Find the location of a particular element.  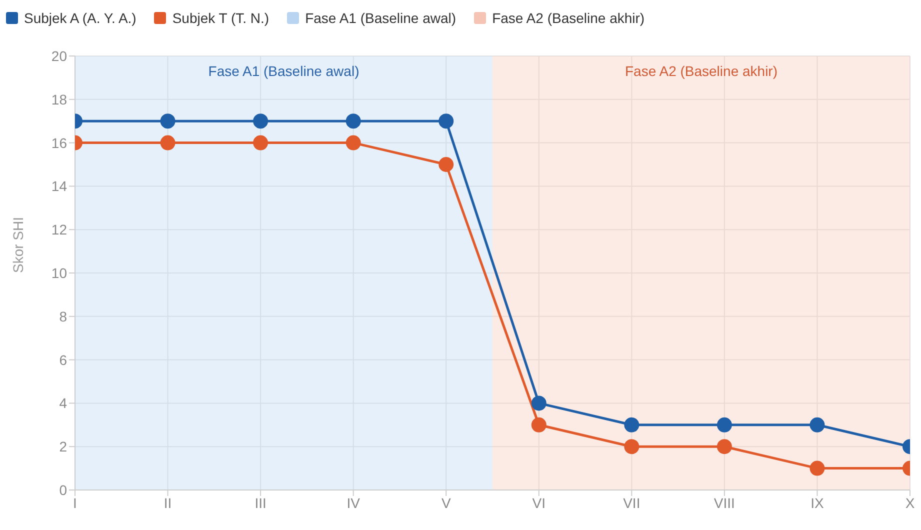

y-tick-label: 16 is located at coordinates (59, 142).